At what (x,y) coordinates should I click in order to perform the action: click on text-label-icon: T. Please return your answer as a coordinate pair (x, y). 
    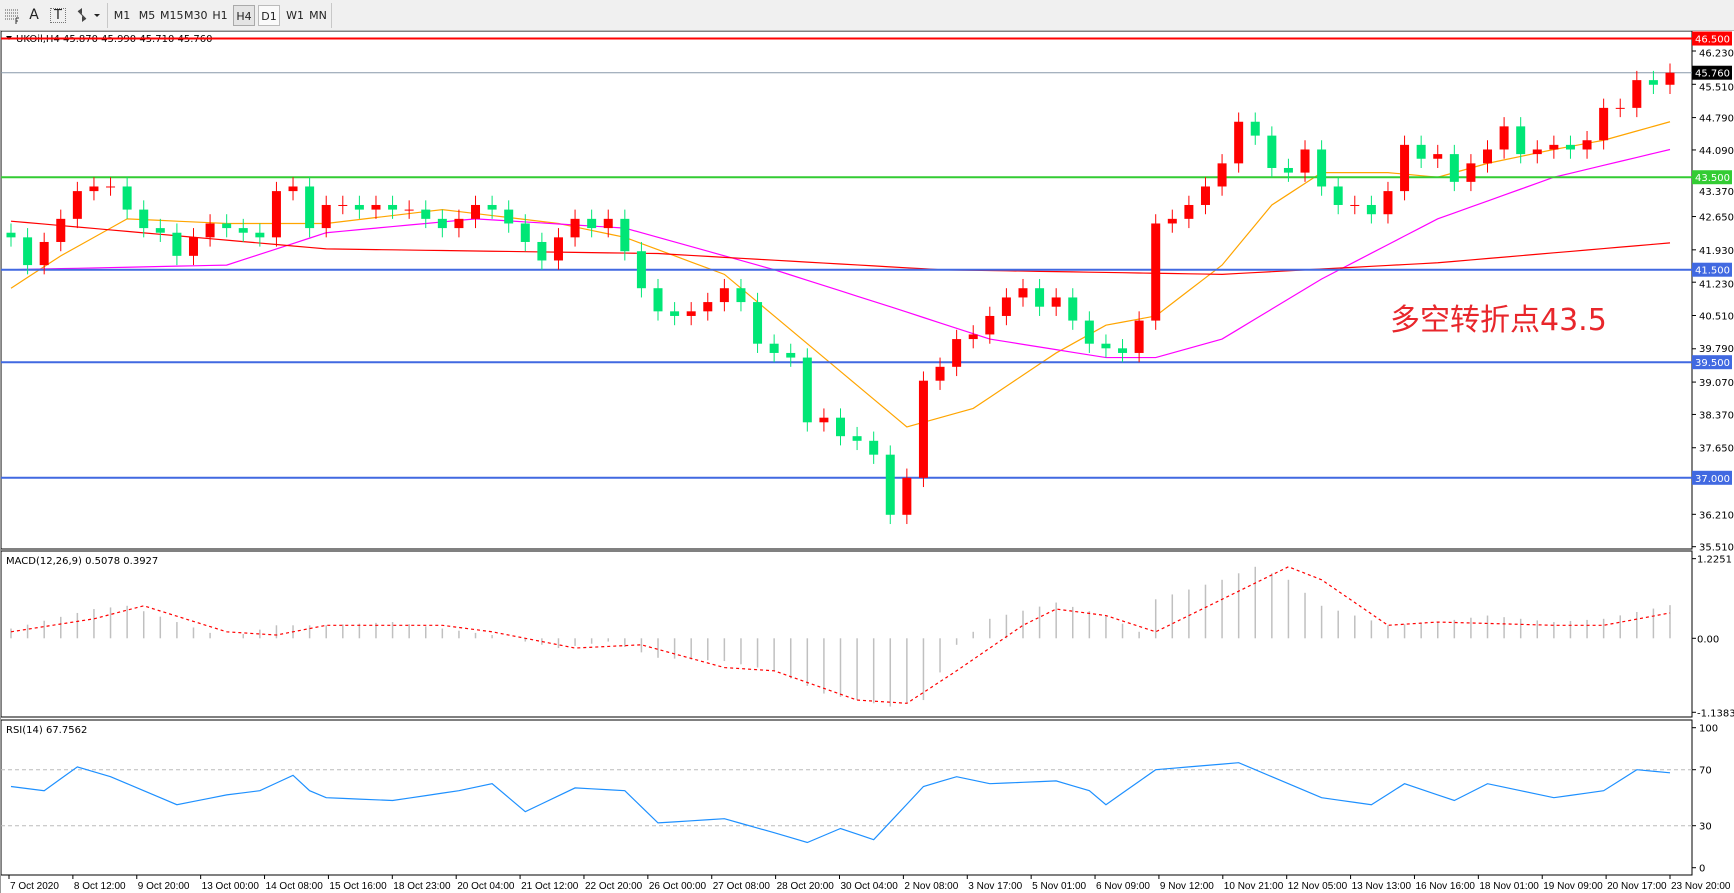
    Looking at the image, I should click on (58, 15).